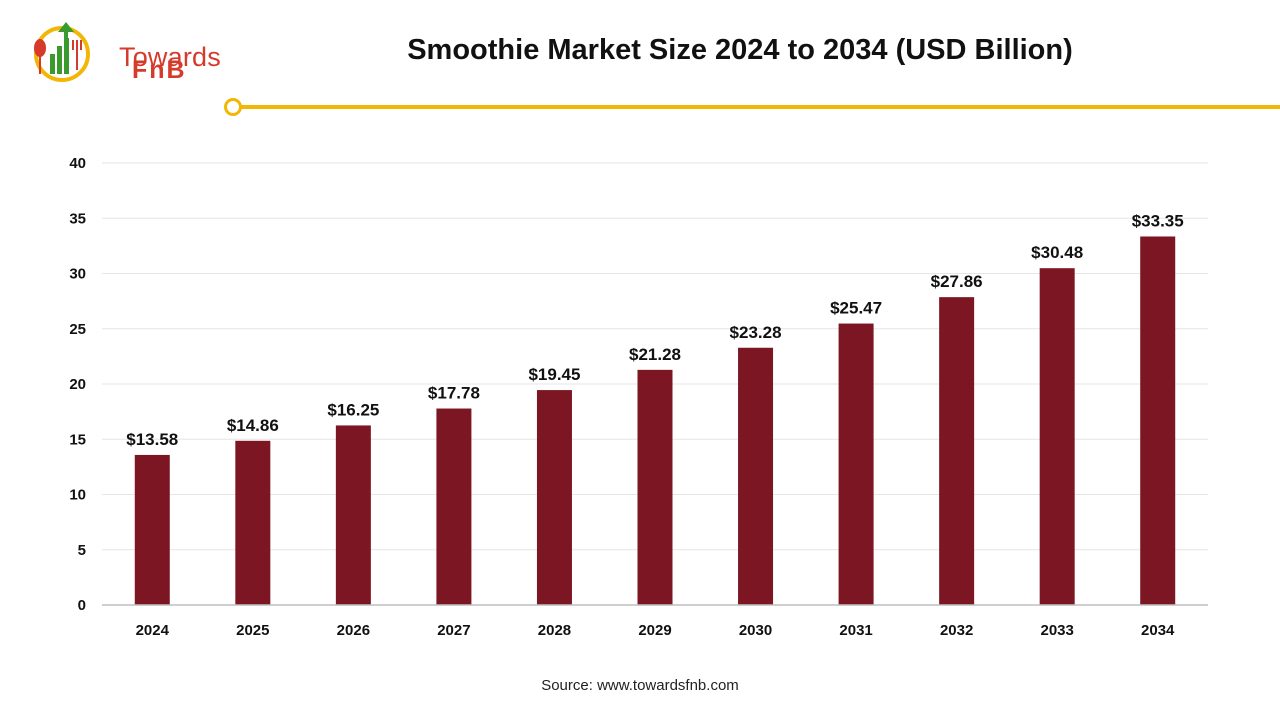 This screenshot has height=720, width=1280. Describe the element at coordinates (640, 685) in the screenshot. I see `source-note: Source: www.towardsfnb.com` at that location.